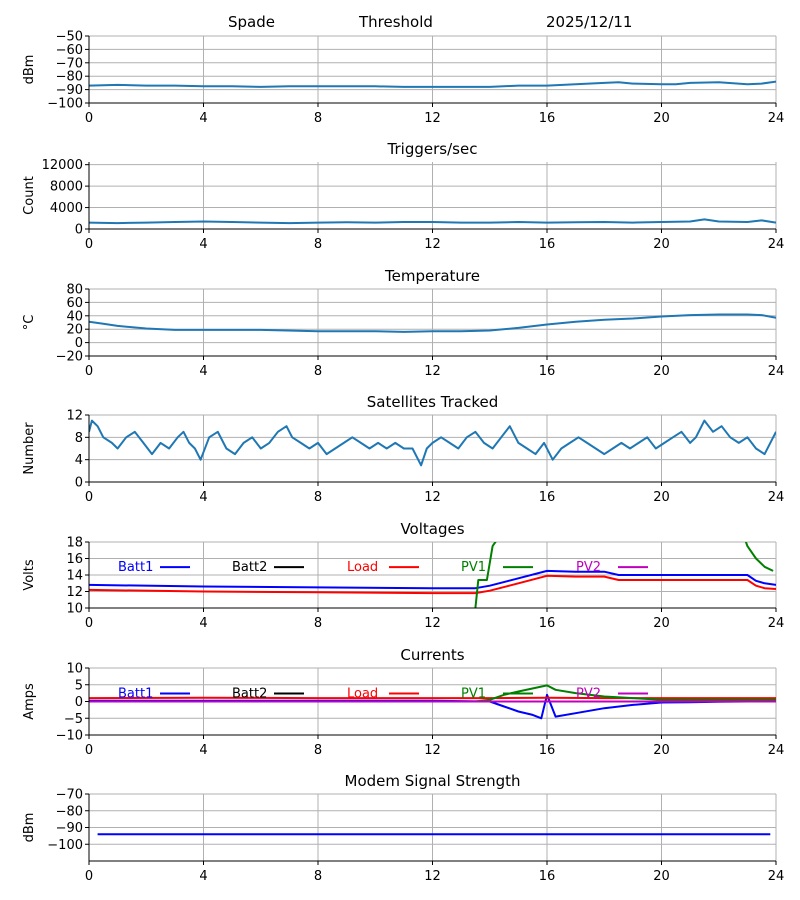 This screenshot has height=900, width=800. Describe the element at coordinates (135, 693) in the screenshot. I see `currents-legend-label-batt1: Batt1` at that location.